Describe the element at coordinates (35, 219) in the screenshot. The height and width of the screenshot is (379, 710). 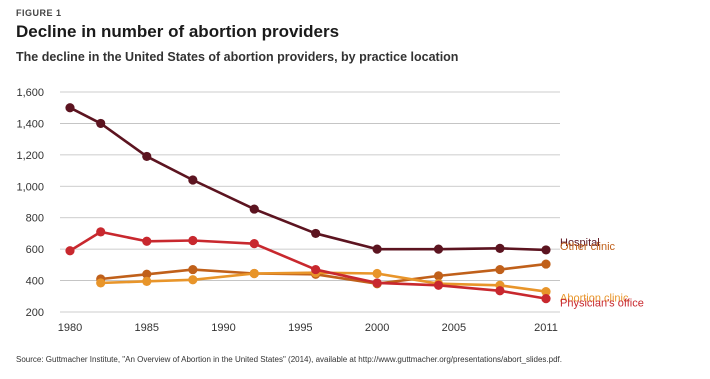
I see `y-tick-label: 800` at that location.